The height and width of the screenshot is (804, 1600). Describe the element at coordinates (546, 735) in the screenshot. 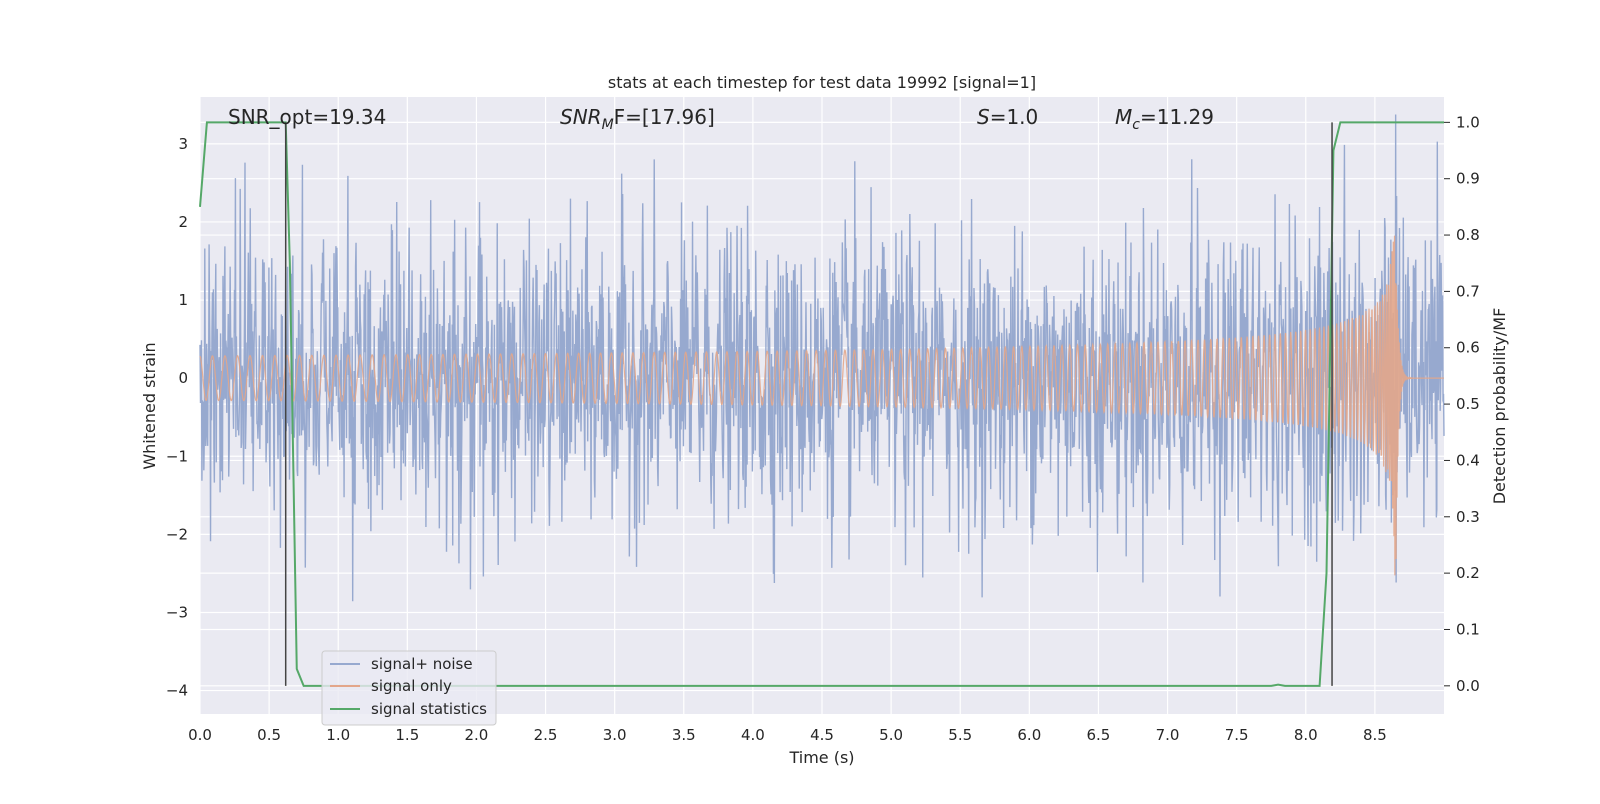

I see `x-tick-label-5: 2.5` at that location.